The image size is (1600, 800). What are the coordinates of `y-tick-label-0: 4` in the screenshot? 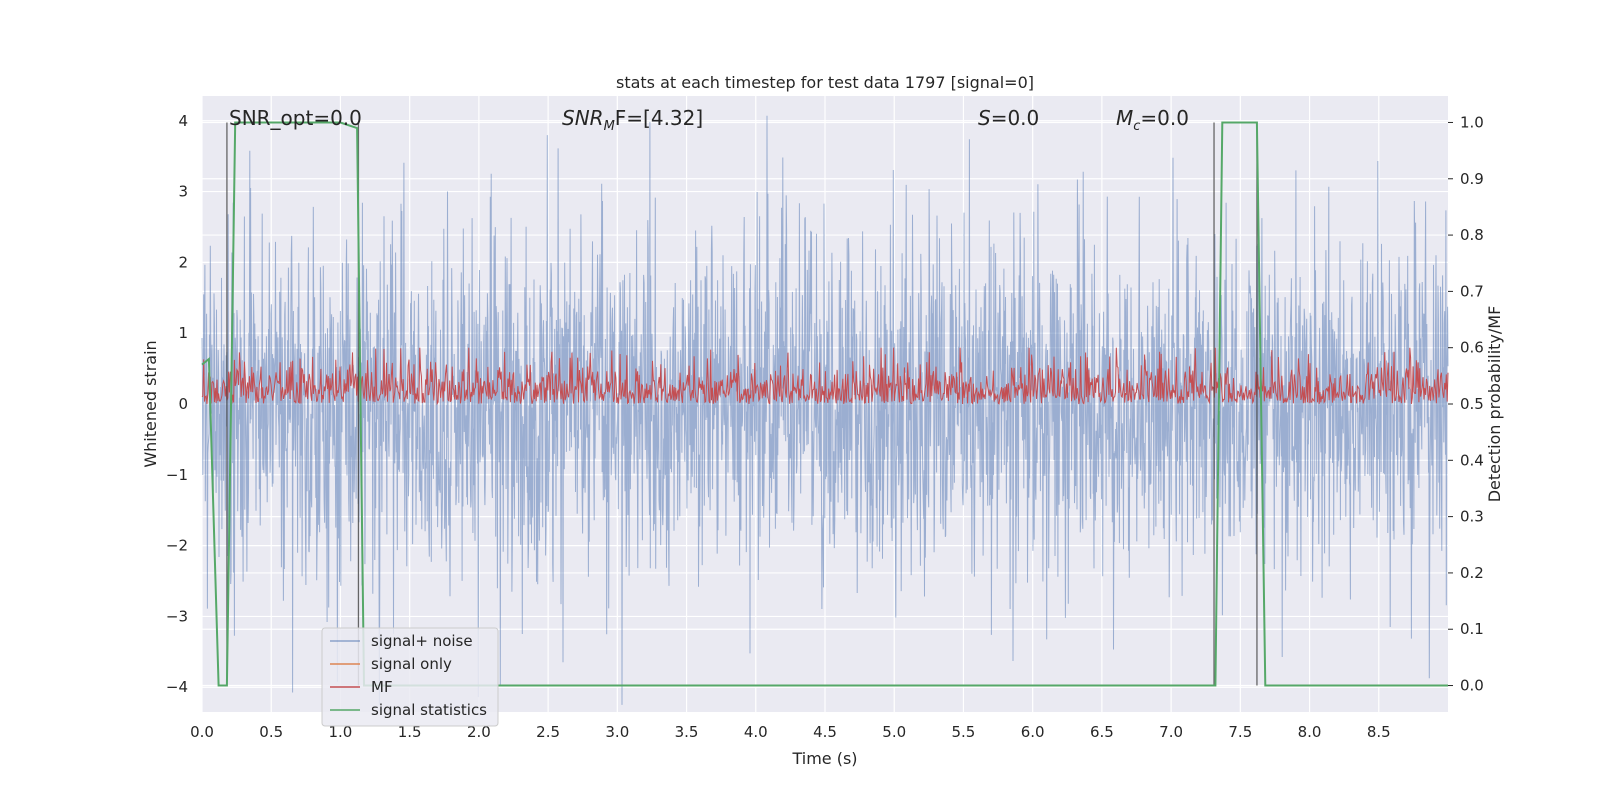 It's located at (183, 121).